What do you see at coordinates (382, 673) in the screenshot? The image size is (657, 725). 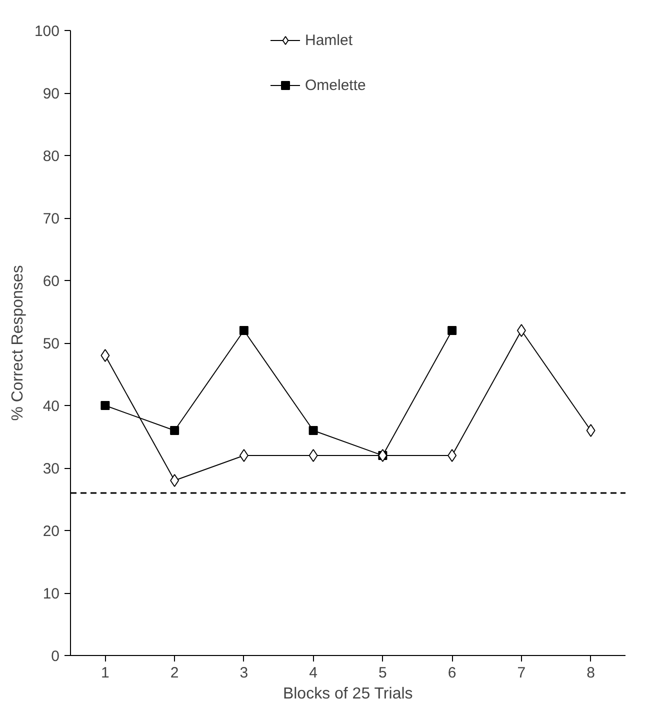 I see `x-tick-label: 5` at bounding box center [382, 673].